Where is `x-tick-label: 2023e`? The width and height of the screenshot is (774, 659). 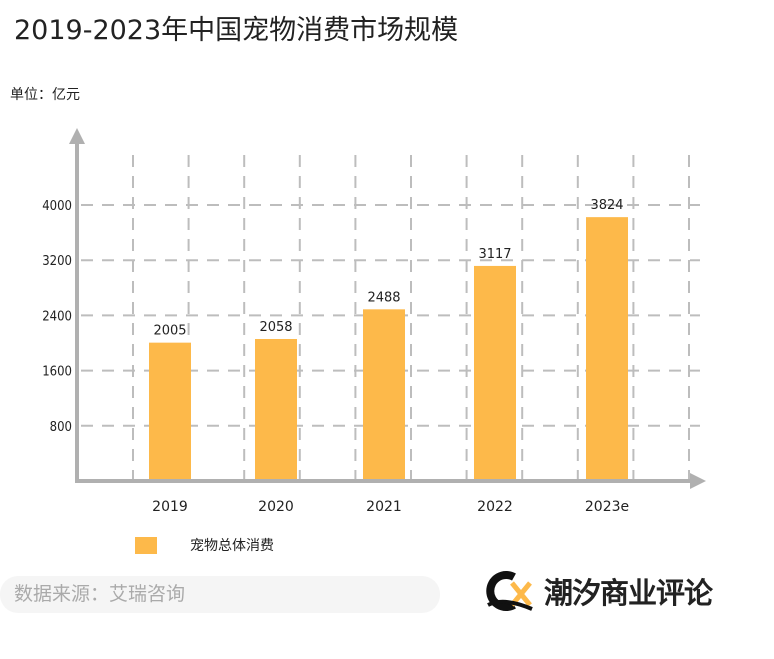 x-tick-label: 2023e is located at coordinates (607, 507).